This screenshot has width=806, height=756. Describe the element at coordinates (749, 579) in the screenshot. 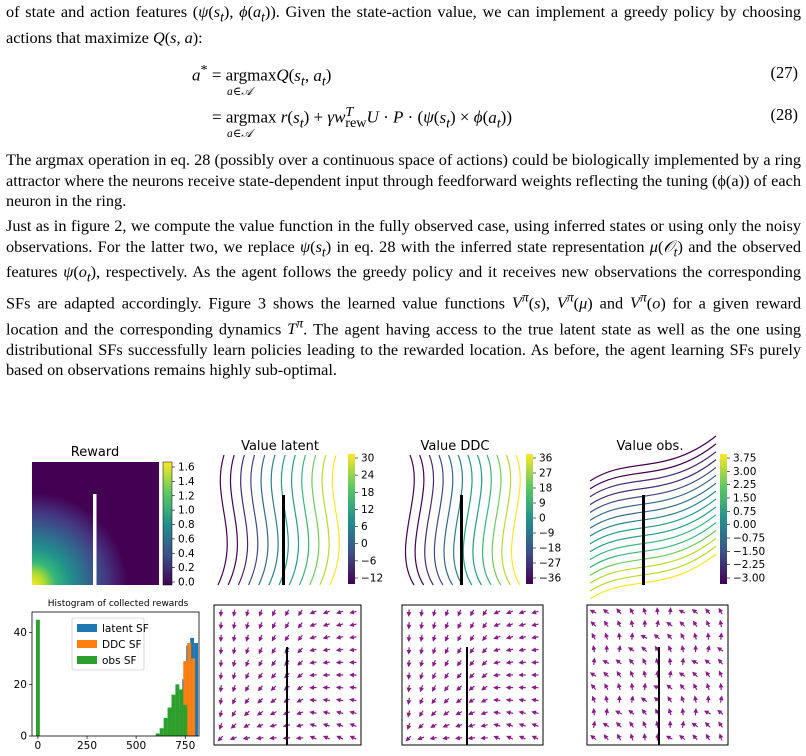

I see `colorbar-tick-label: −3.00` at that location.